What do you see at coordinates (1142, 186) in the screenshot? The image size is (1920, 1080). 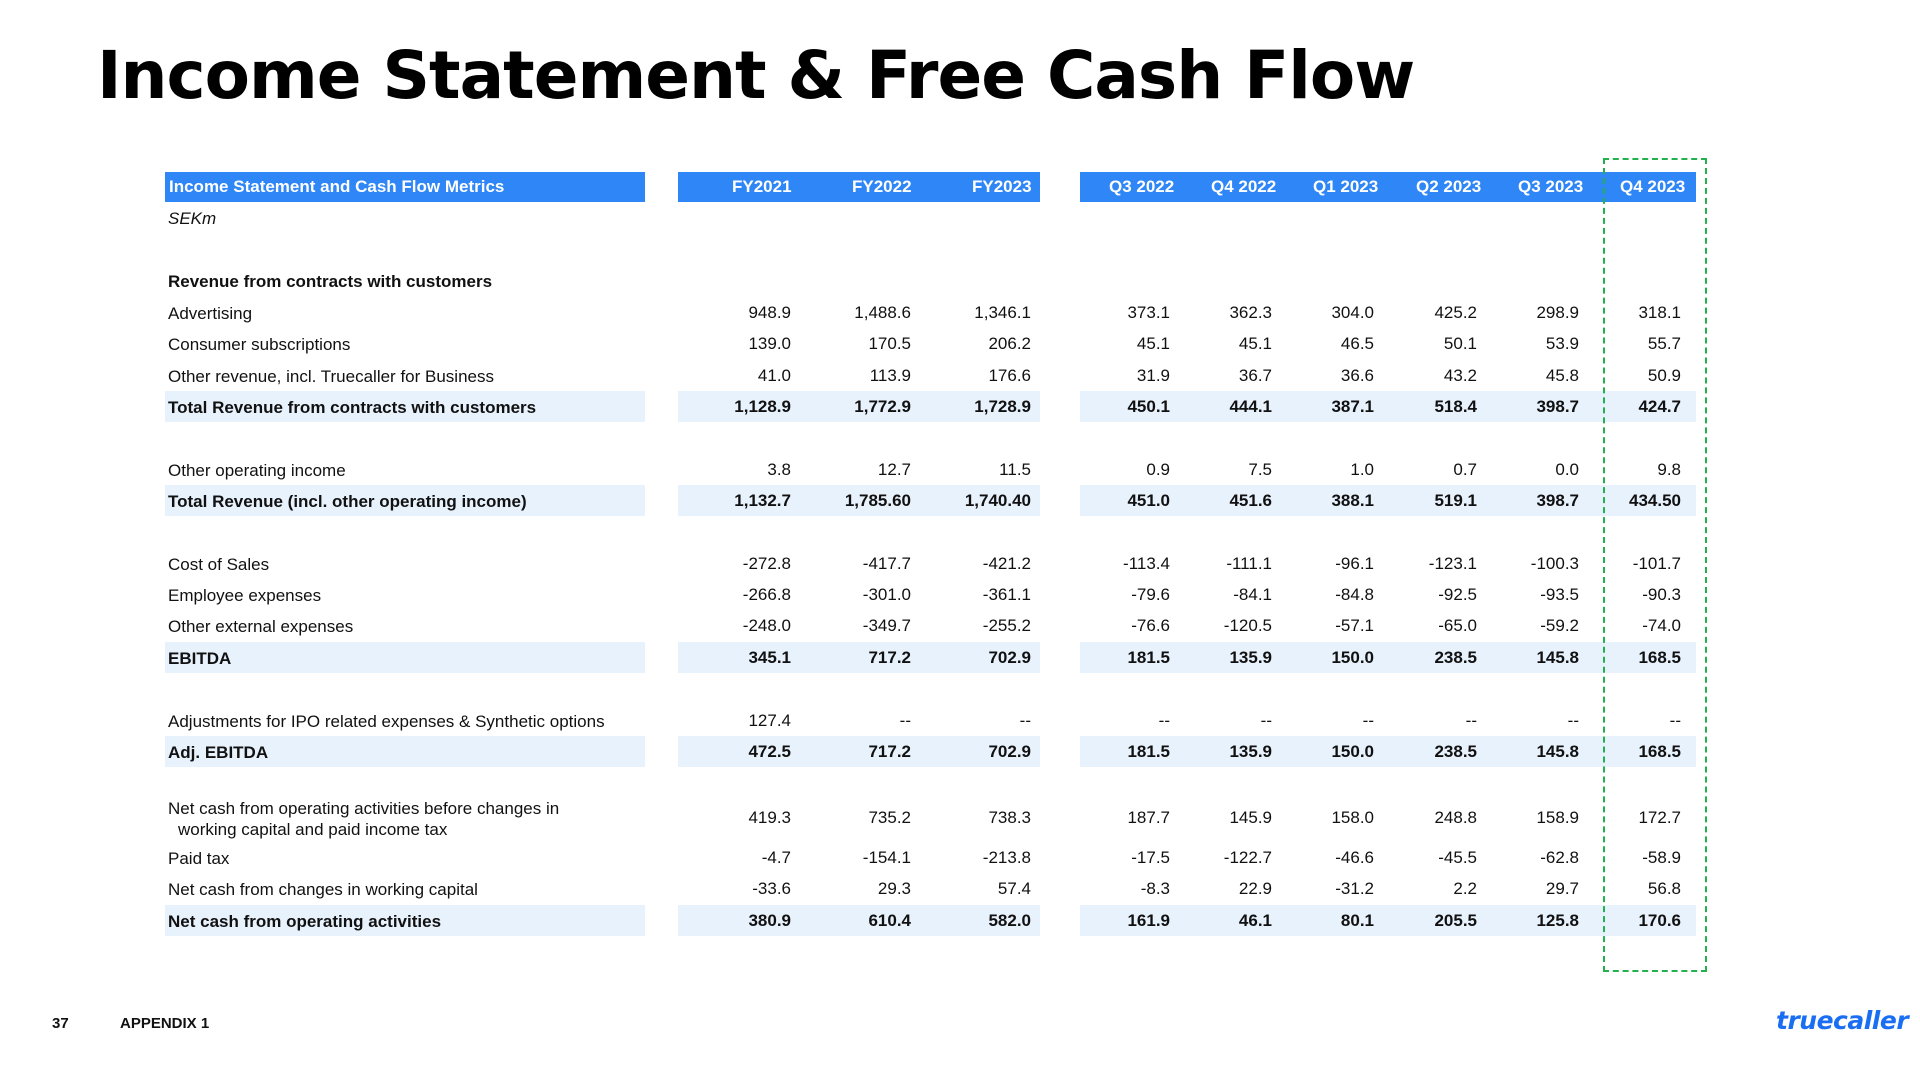 I see `col-header-q3-2022: Q3 2022` at bounding box center [1142, 186].